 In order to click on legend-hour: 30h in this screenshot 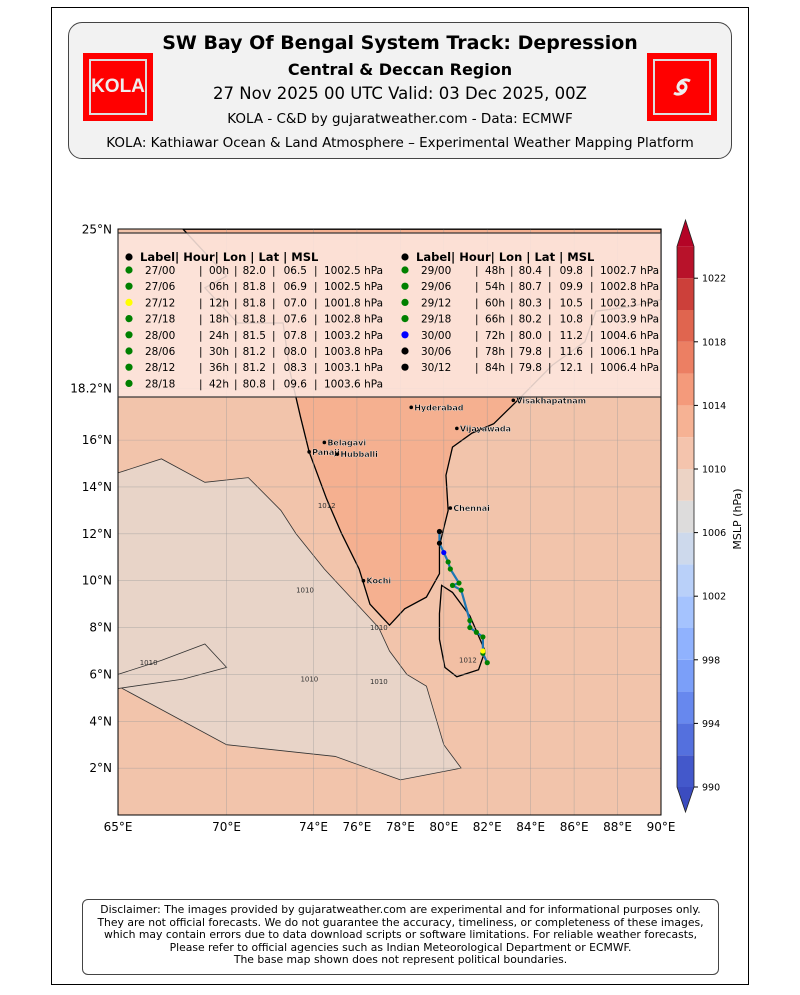, I will do `click(219, 352)`.